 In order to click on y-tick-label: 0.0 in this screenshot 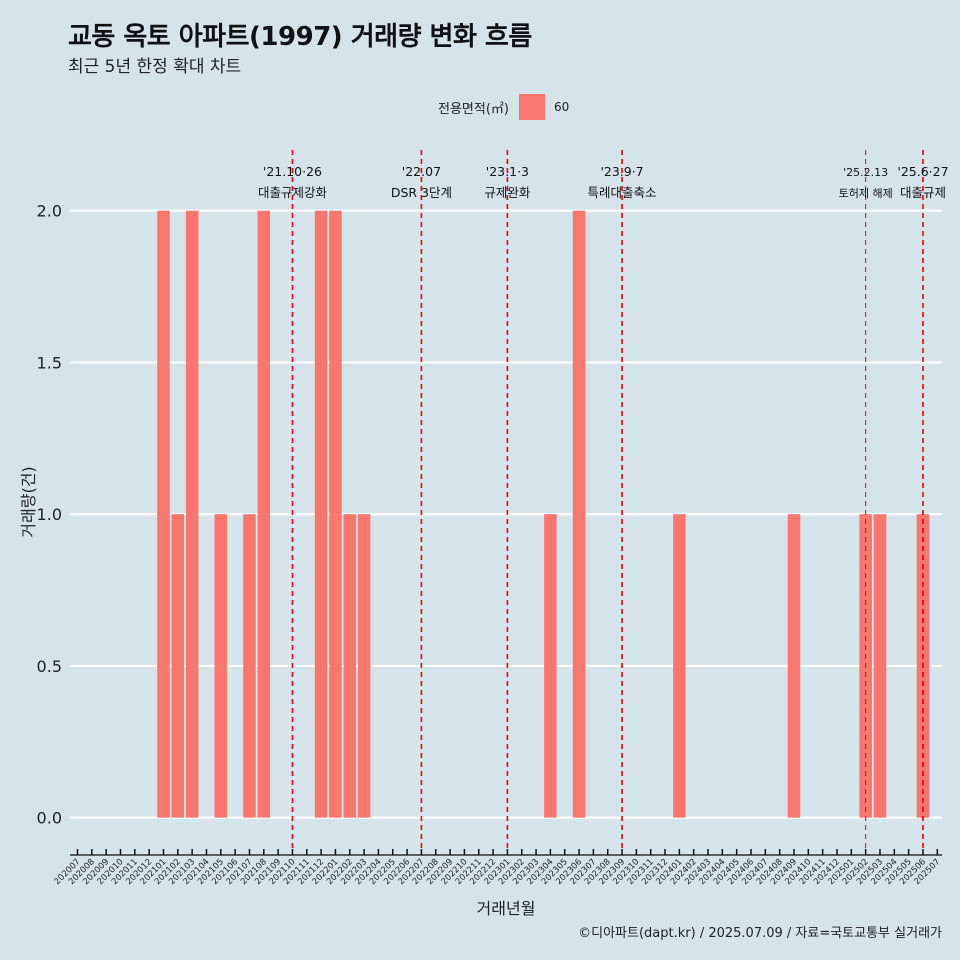, I will do `click(49, 818)`.